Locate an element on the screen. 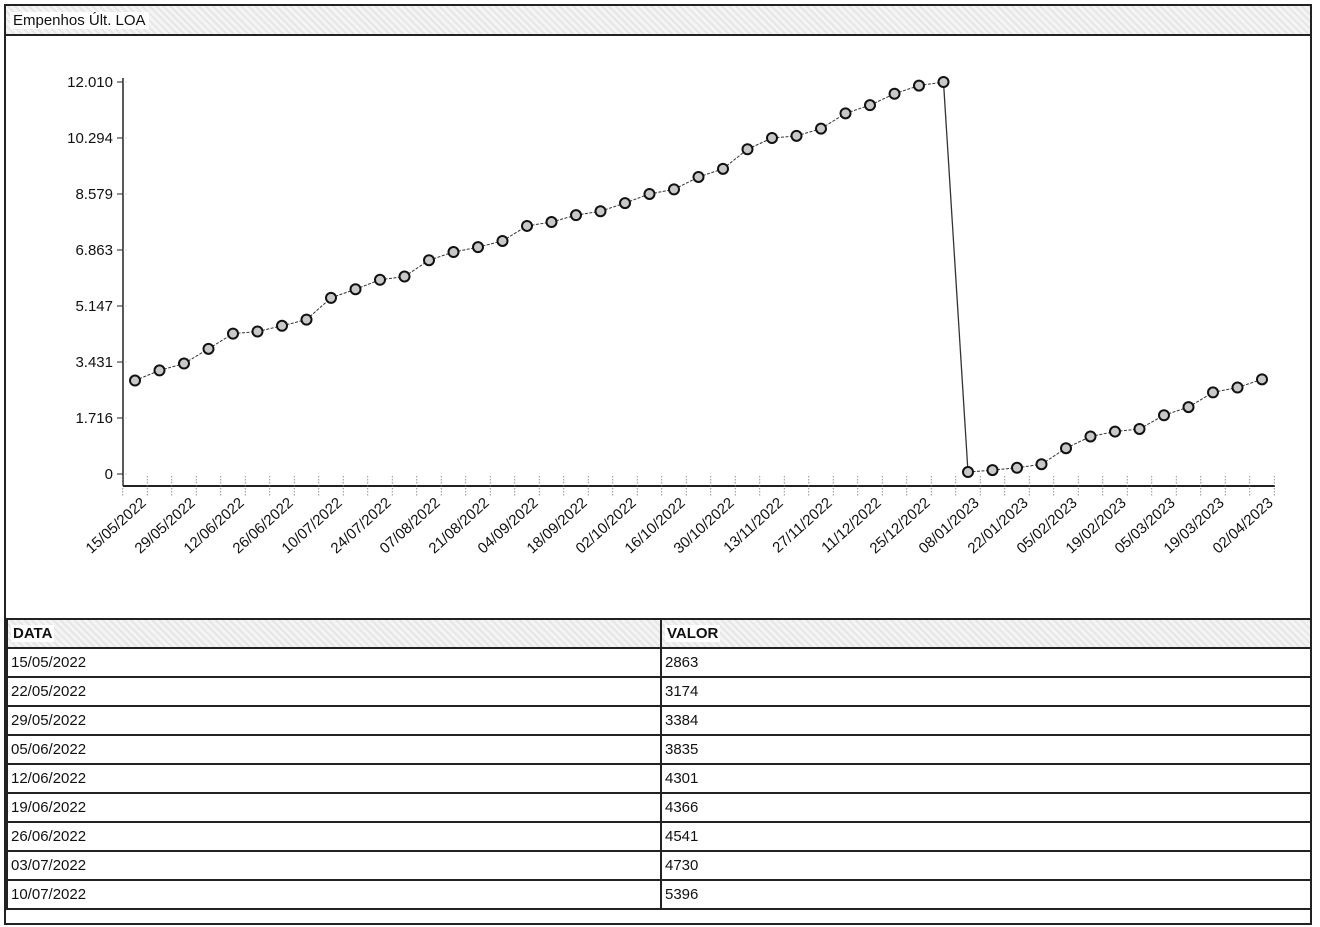 The width and height of the screenshot is (1320, 927). table-header-row: DATA VALOR is located at coordinates (659, 633).